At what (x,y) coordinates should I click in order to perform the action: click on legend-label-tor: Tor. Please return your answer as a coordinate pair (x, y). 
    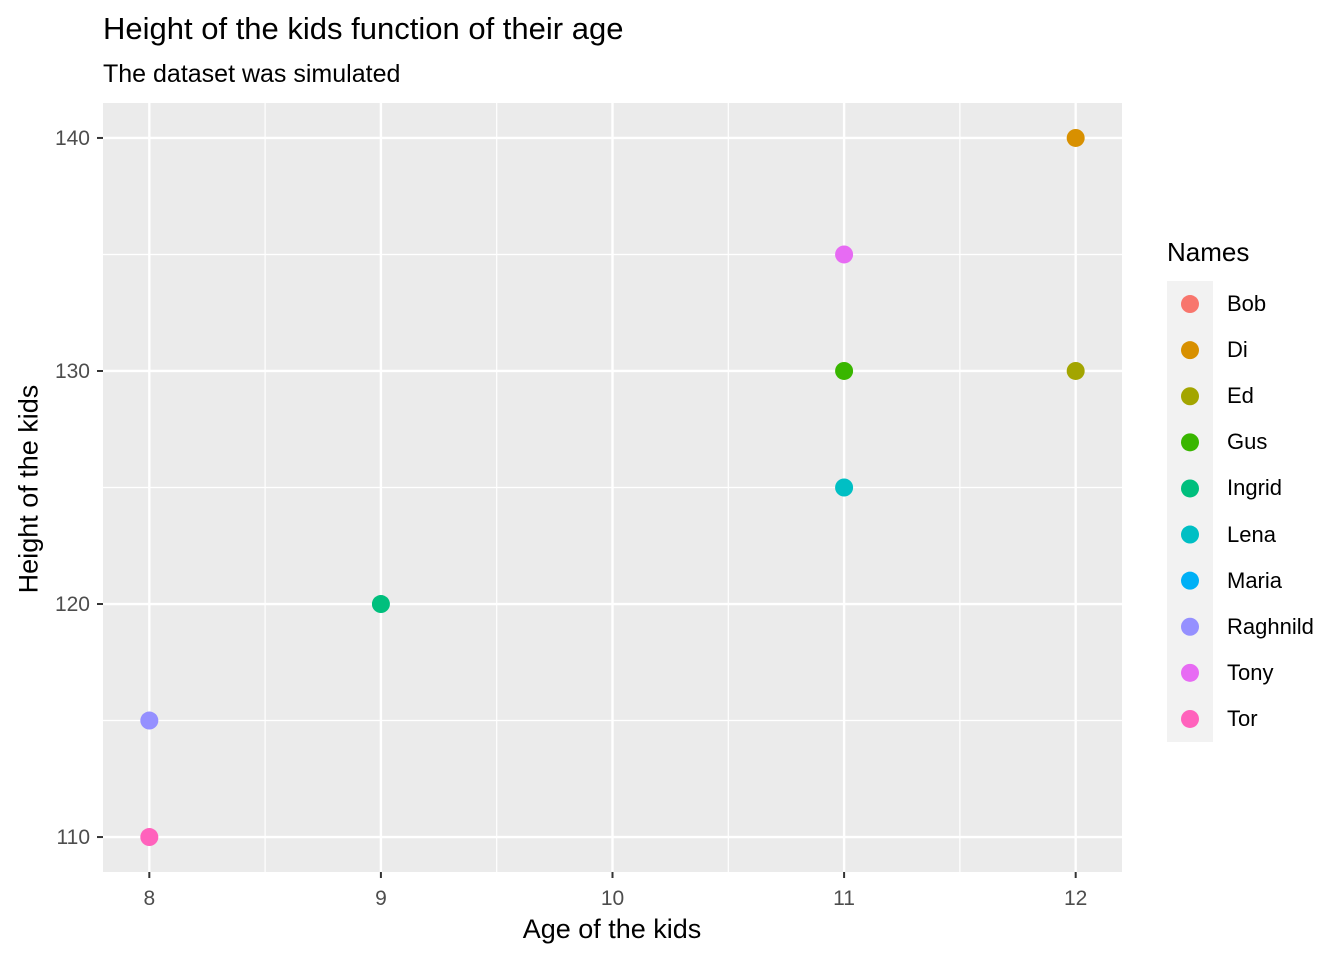
    Looking at the image, I should click on (1242, 718).